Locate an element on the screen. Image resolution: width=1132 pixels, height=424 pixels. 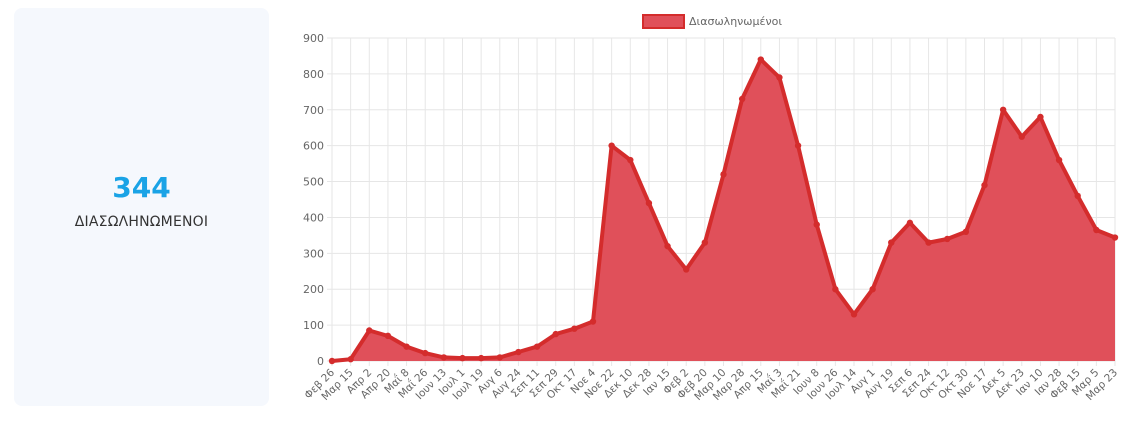
y-axis: 0 100 200 300 400 500 600 700 800 900 is located at coordinates (313, 200).